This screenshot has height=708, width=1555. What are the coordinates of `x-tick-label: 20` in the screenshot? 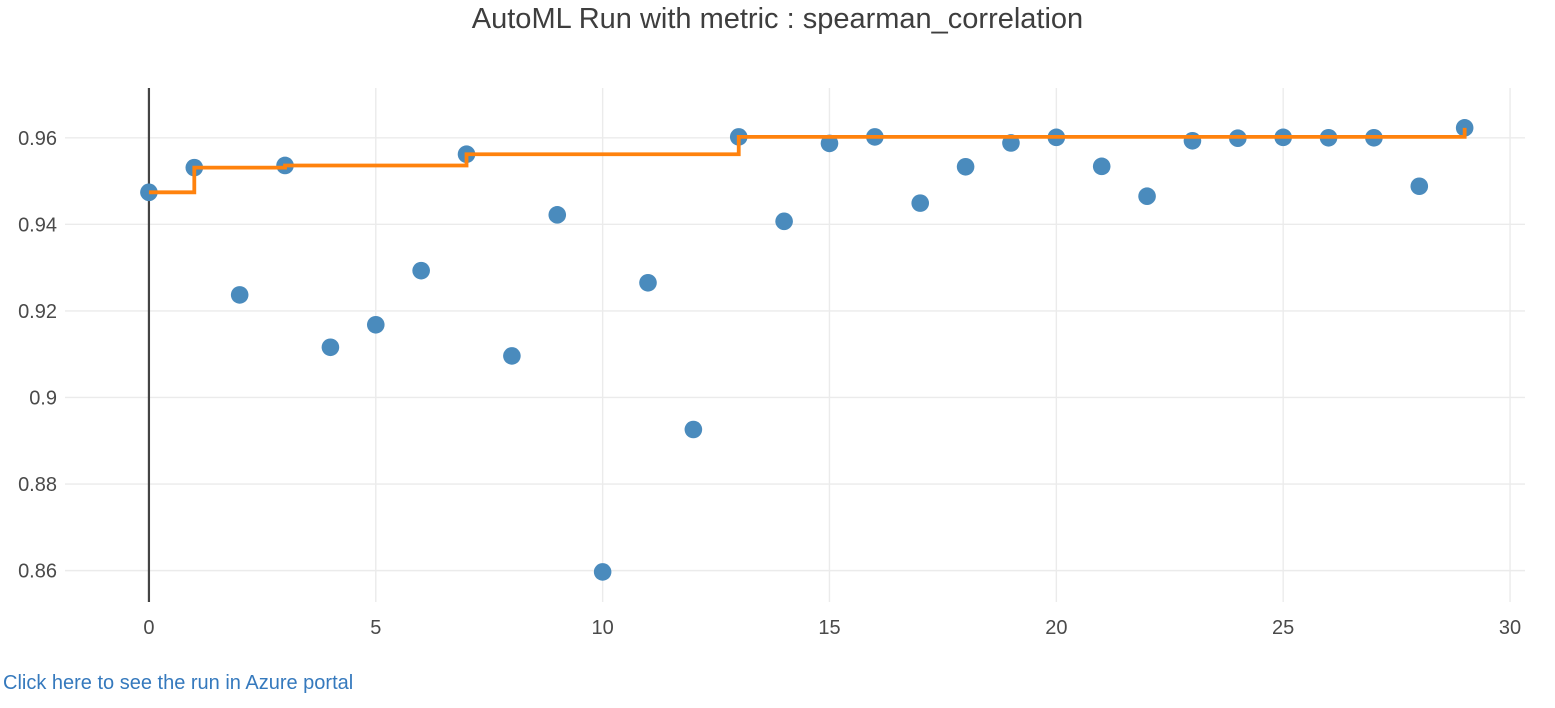 It's located at (1056, 628).